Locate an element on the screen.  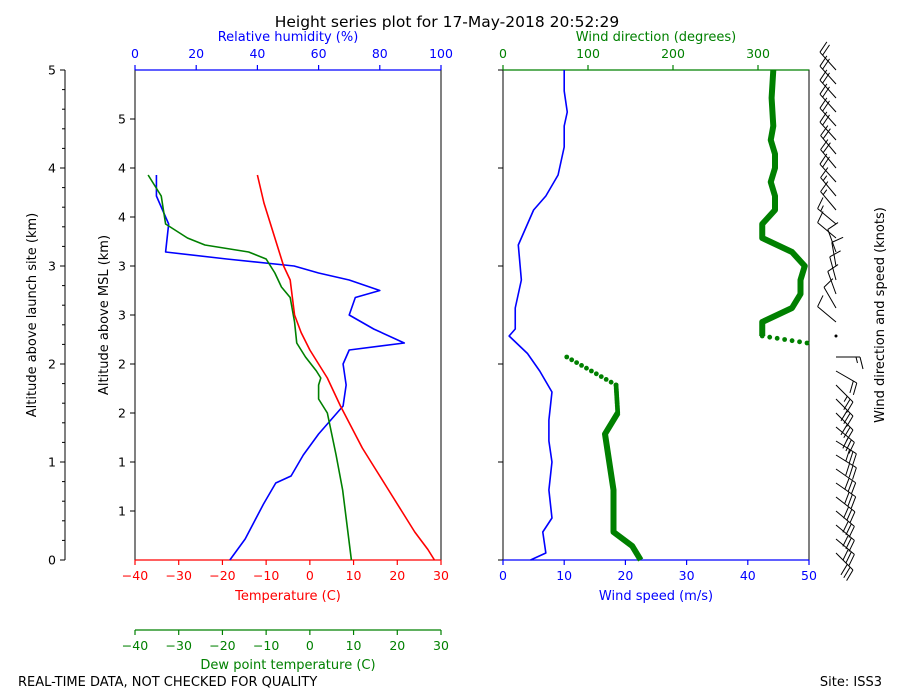
temperature-tick-label: 20 is located at coordinates (397, 575).